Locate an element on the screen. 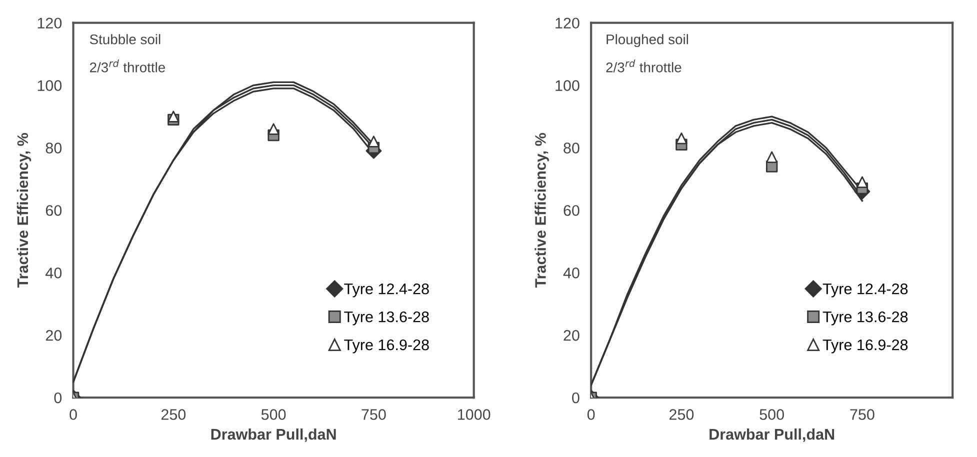  annotation: Stubble soil is located at coordinates (125, 39).